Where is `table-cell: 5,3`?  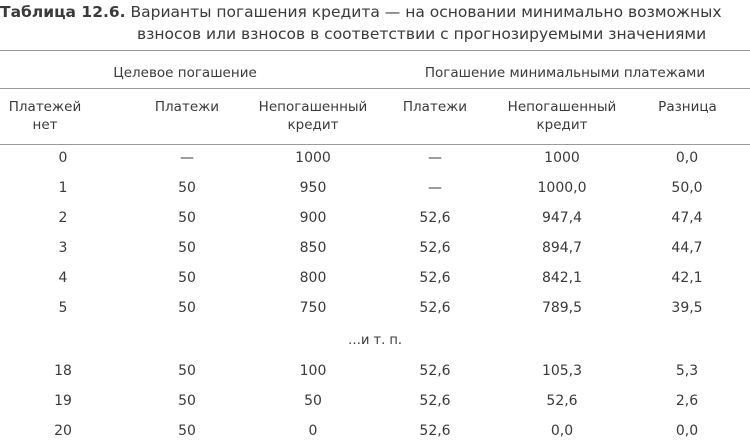
table-cell: 5,3 is located at coordinates (687, 371).